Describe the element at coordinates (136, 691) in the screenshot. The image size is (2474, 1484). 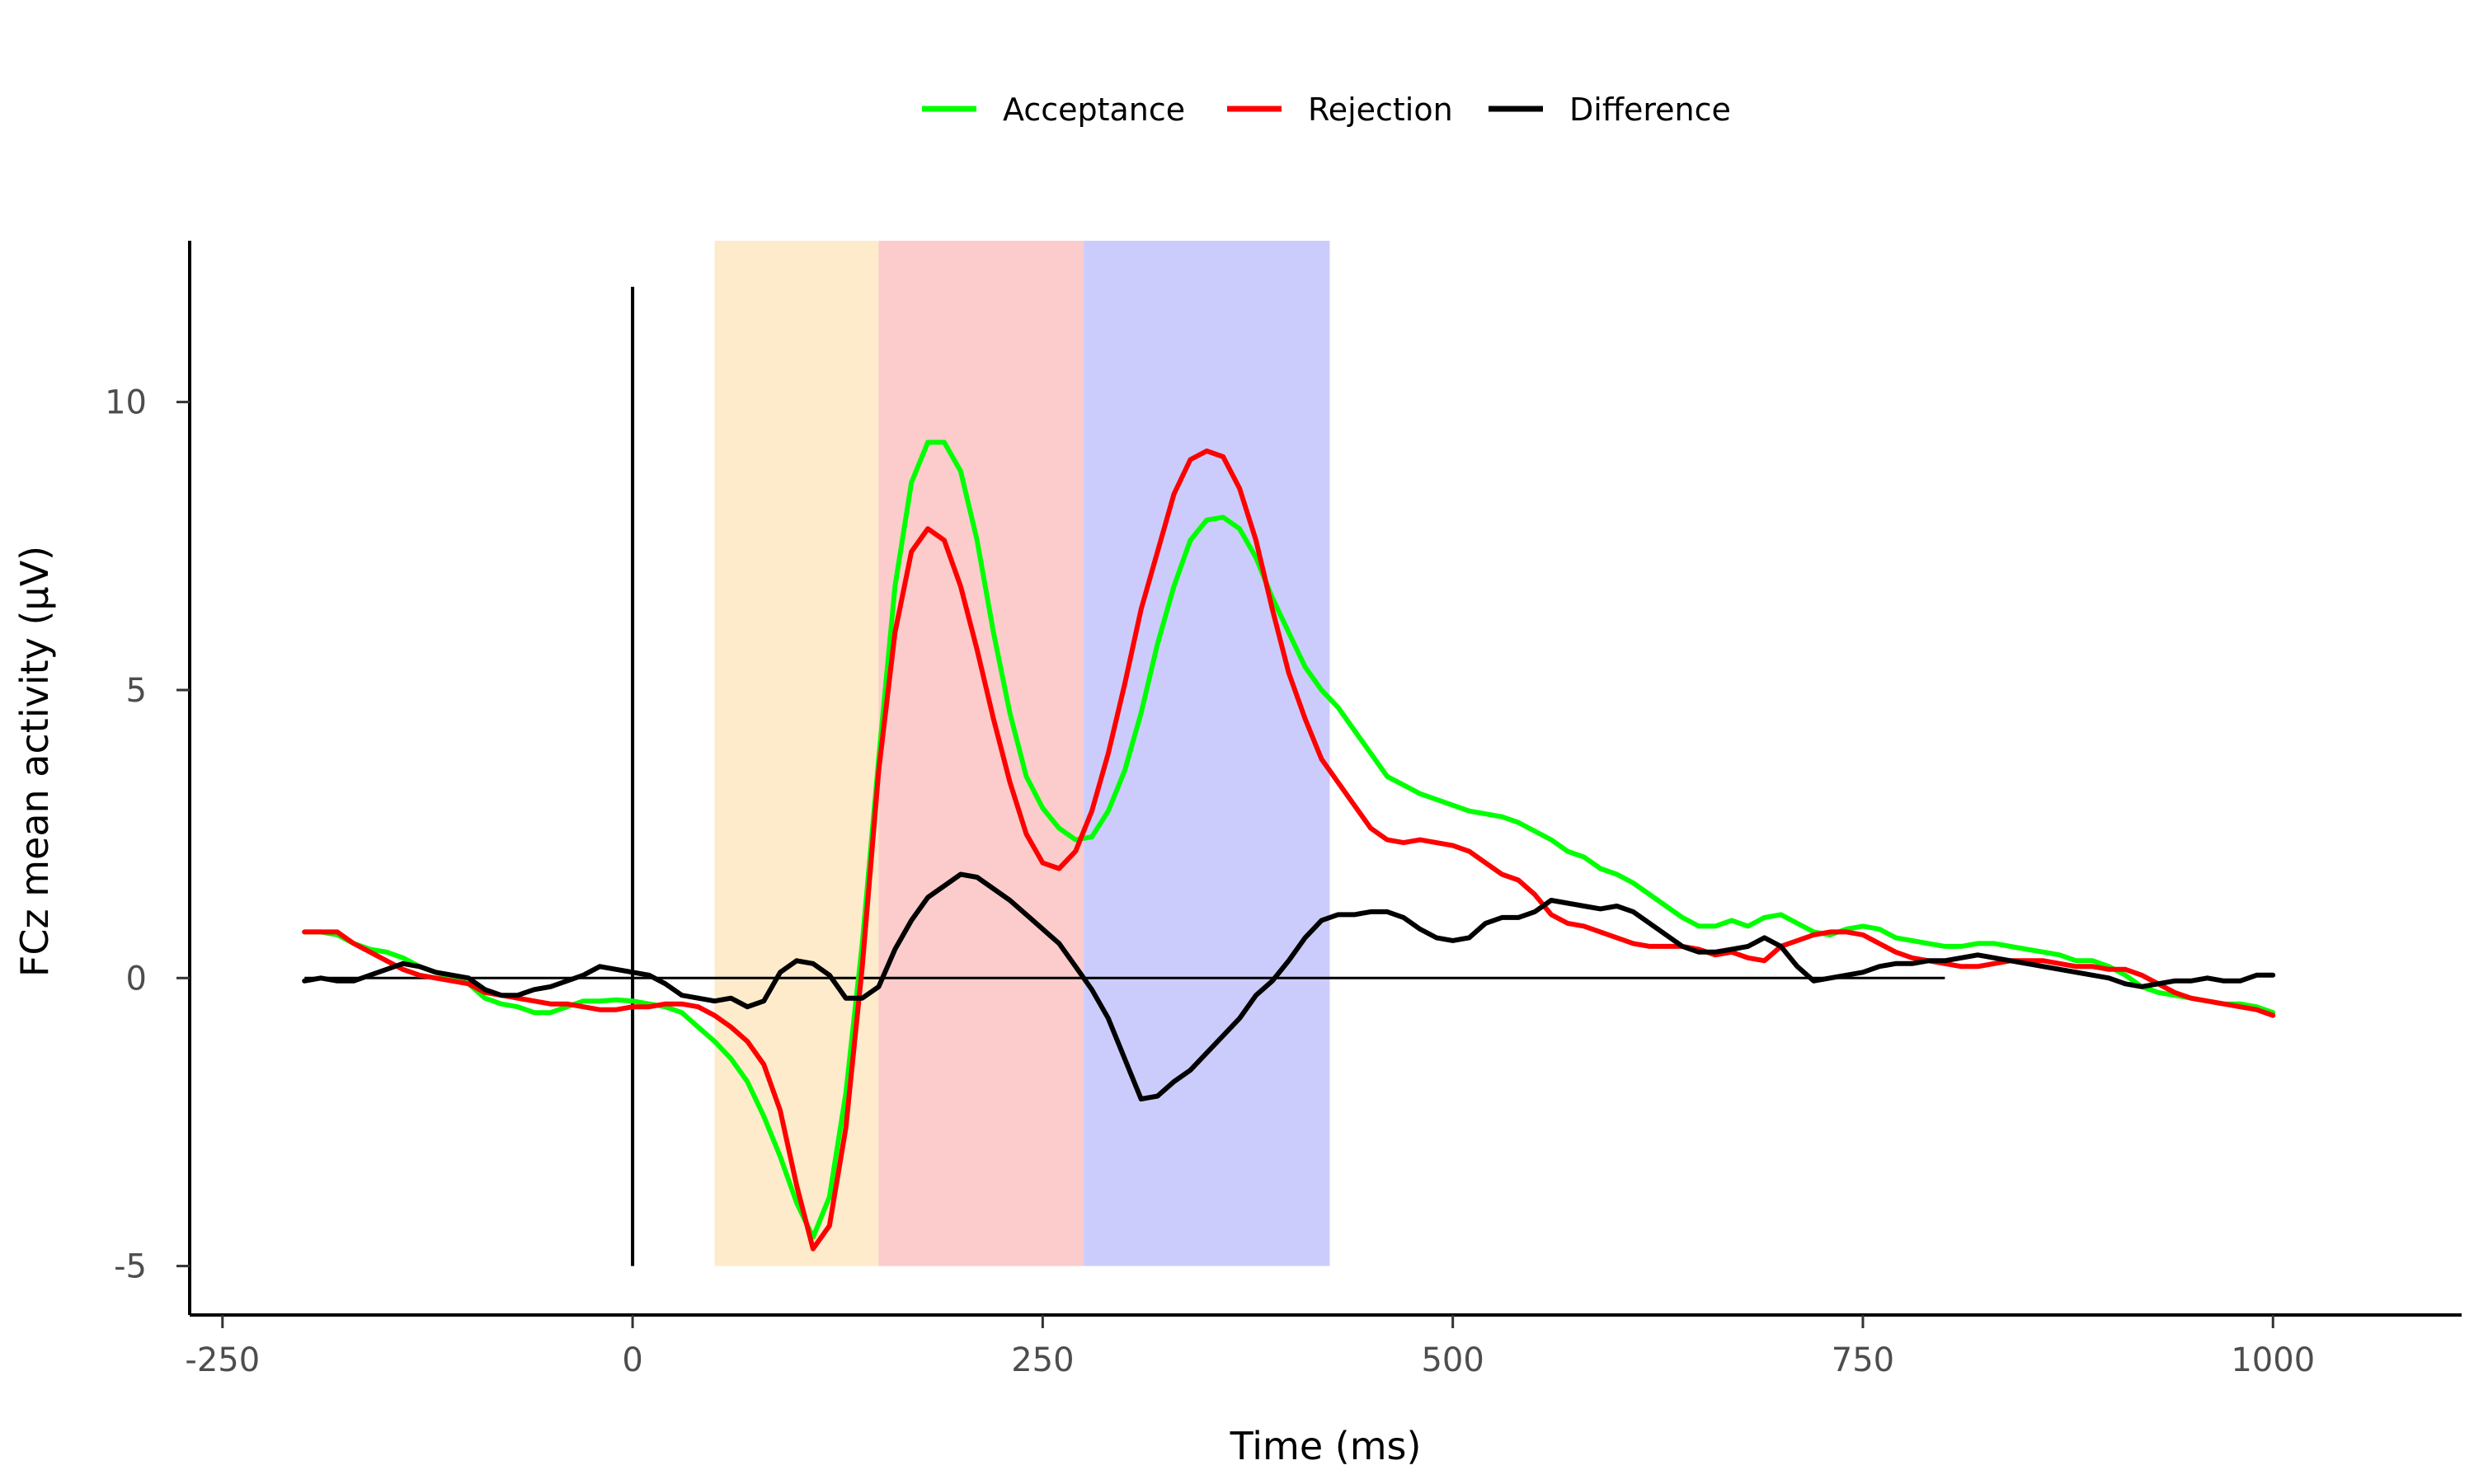
I see `y-tick-label: 5` at that location.